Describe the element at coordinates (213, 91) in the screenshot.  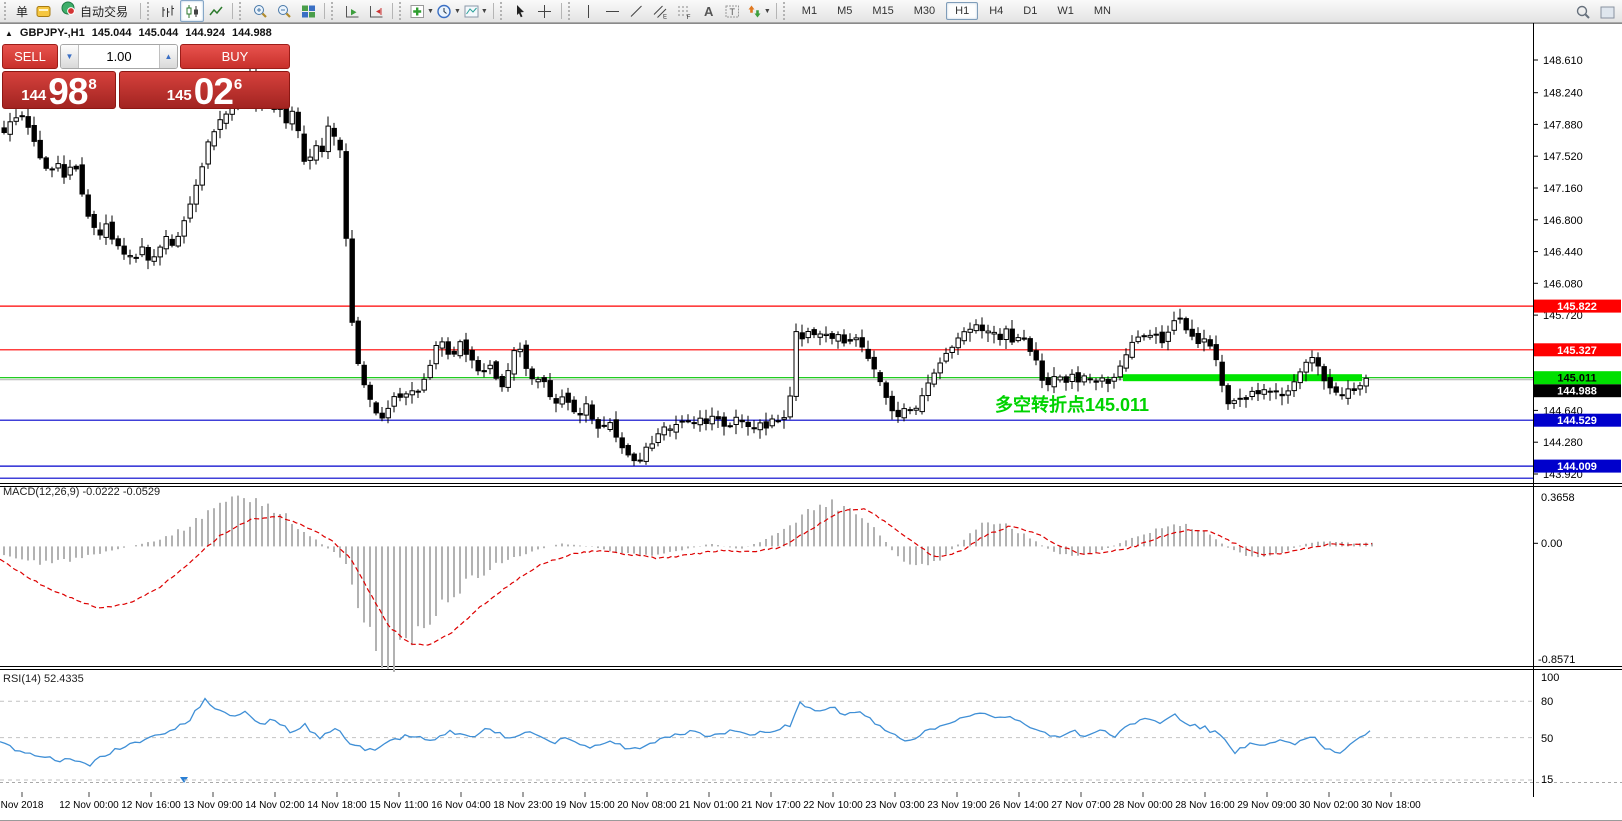
I see `buy-price-pips: 02` at that location.